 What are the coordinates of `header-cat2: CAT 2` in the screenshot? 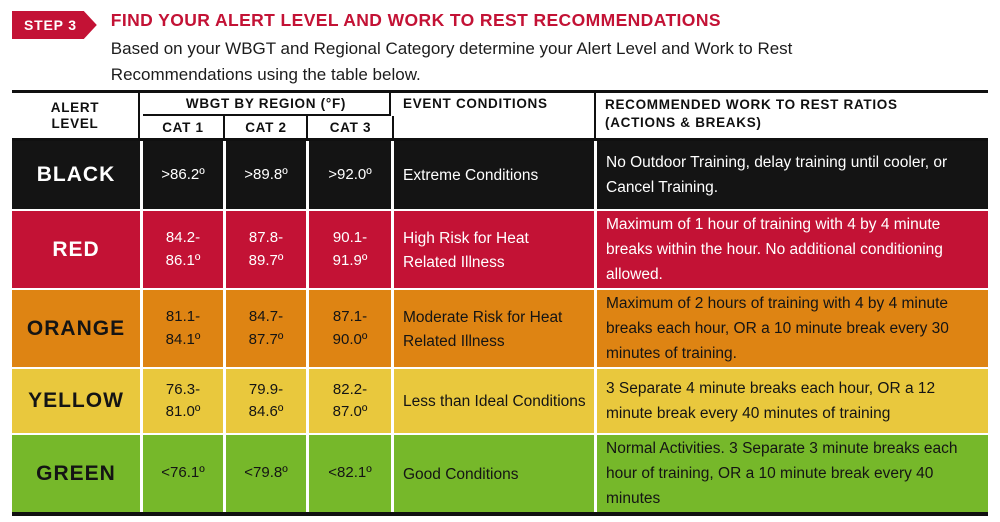 It's located at (264, 127).